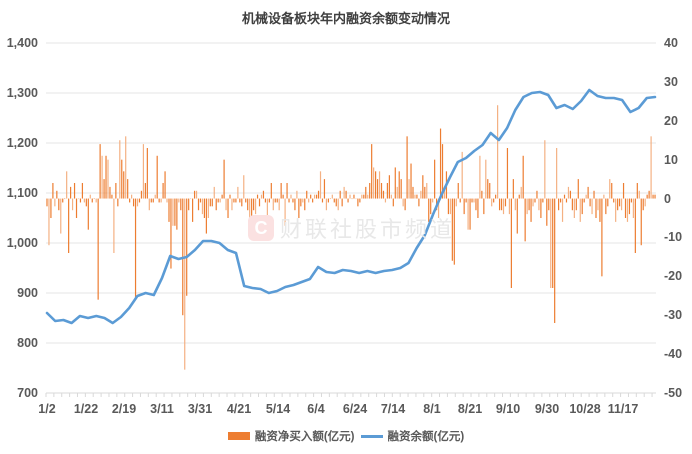  Describe the element at coordinates (22, 43) in the screenshot. I see `left-axis-tick: 1,400` at that location.